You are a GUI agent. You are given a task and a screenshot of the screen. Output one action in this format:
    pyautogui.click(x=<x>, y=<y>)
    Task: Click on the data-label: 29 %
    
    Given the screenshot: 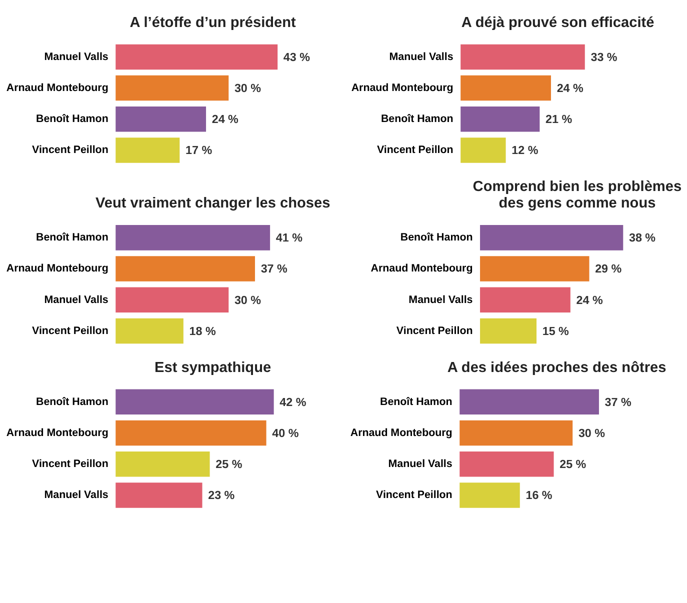 What is the action you would take?
    pyautogui.click(x=608, y=269)
    